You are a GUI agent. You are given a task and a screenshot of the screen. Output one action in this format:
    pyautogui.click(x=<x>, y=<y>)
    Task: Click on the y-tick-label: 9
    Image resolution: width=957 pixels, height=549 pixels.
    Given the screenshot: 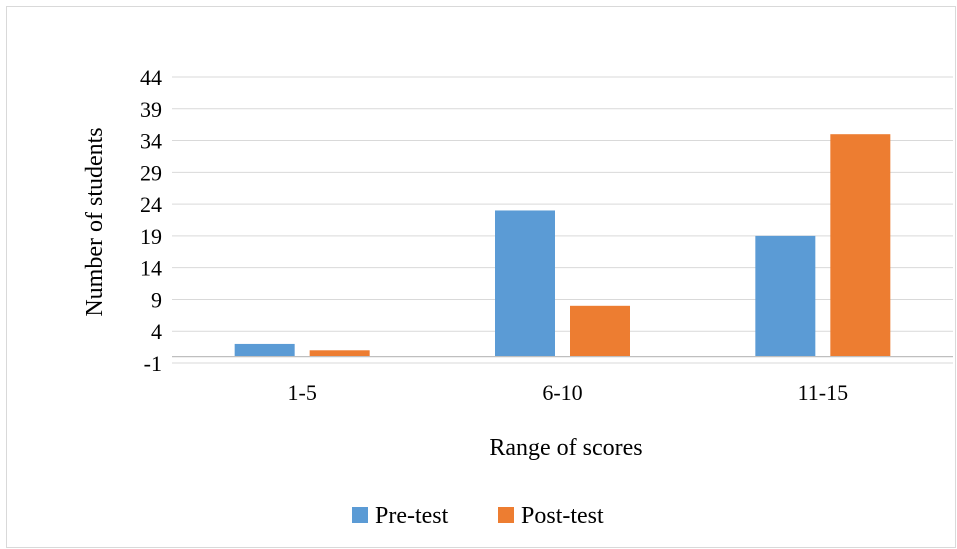 What is the action you would take?
    pyautogui.click(x=156, y=299)
    